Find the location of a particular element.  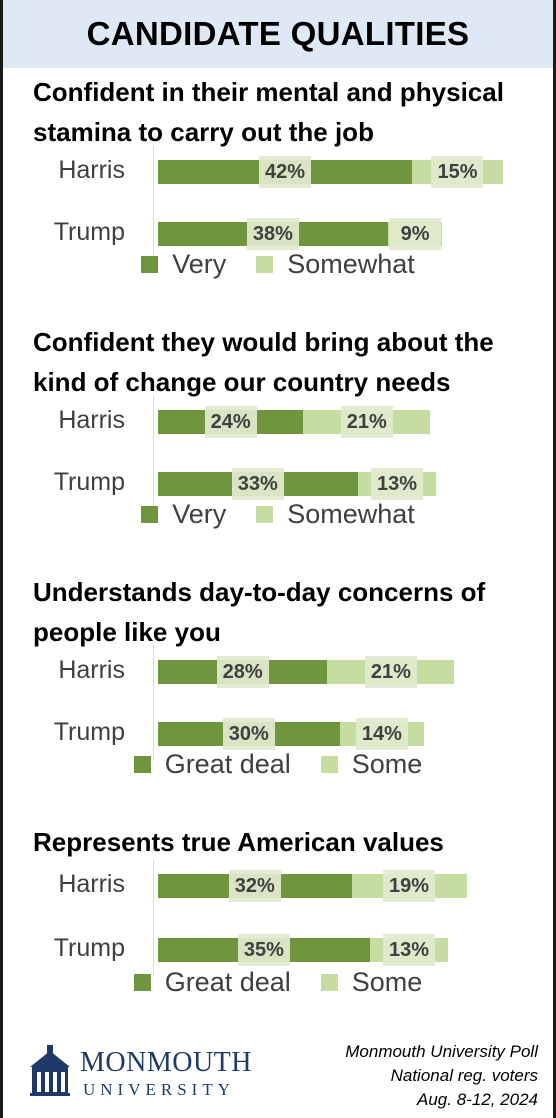

source-line-population: National reg. voters is located at coordinates (464, 1075).